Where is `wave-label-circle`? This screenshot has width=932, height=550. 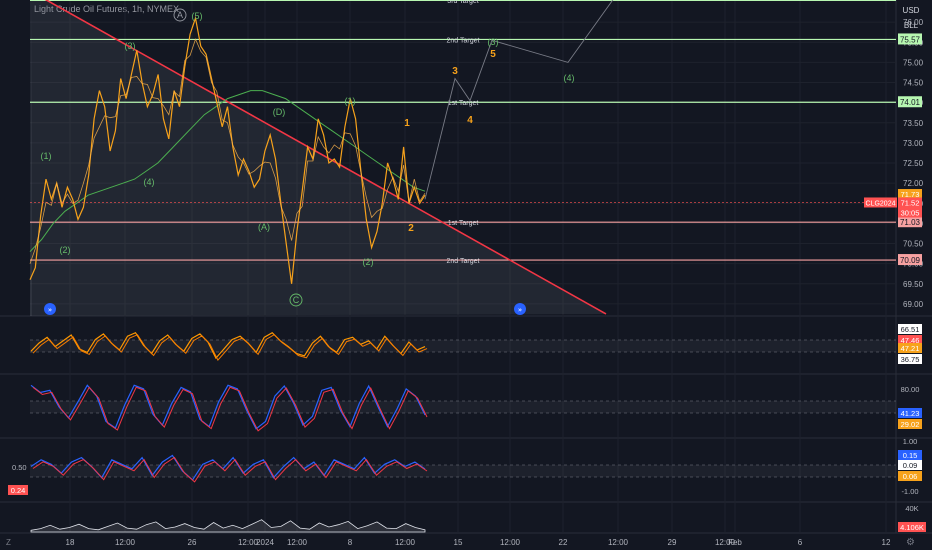 wave-label-circle is located at coordinates (180, 15).